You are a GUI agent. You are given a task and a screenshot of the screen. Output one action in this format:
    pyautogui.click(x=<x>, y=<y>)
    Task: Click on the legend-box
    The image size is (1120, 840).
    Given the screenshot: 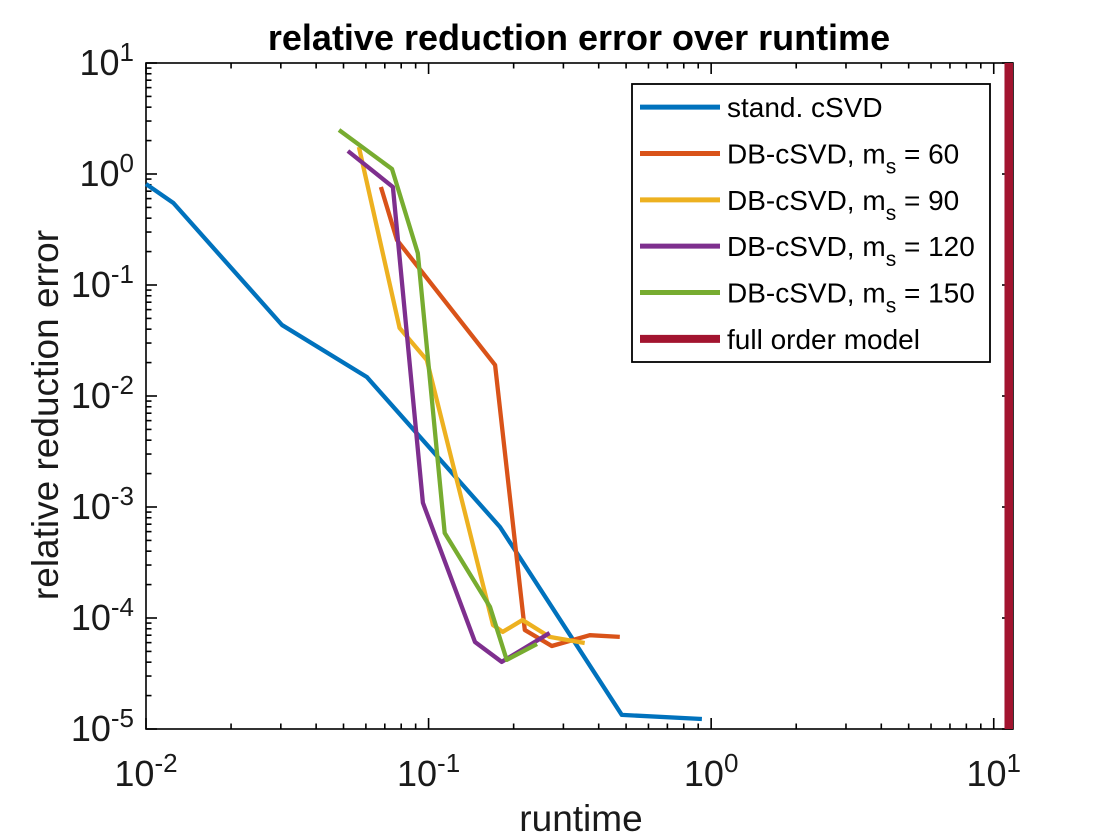 What is the action you would take?
    pyautogui.click(x=811, y=223)
    